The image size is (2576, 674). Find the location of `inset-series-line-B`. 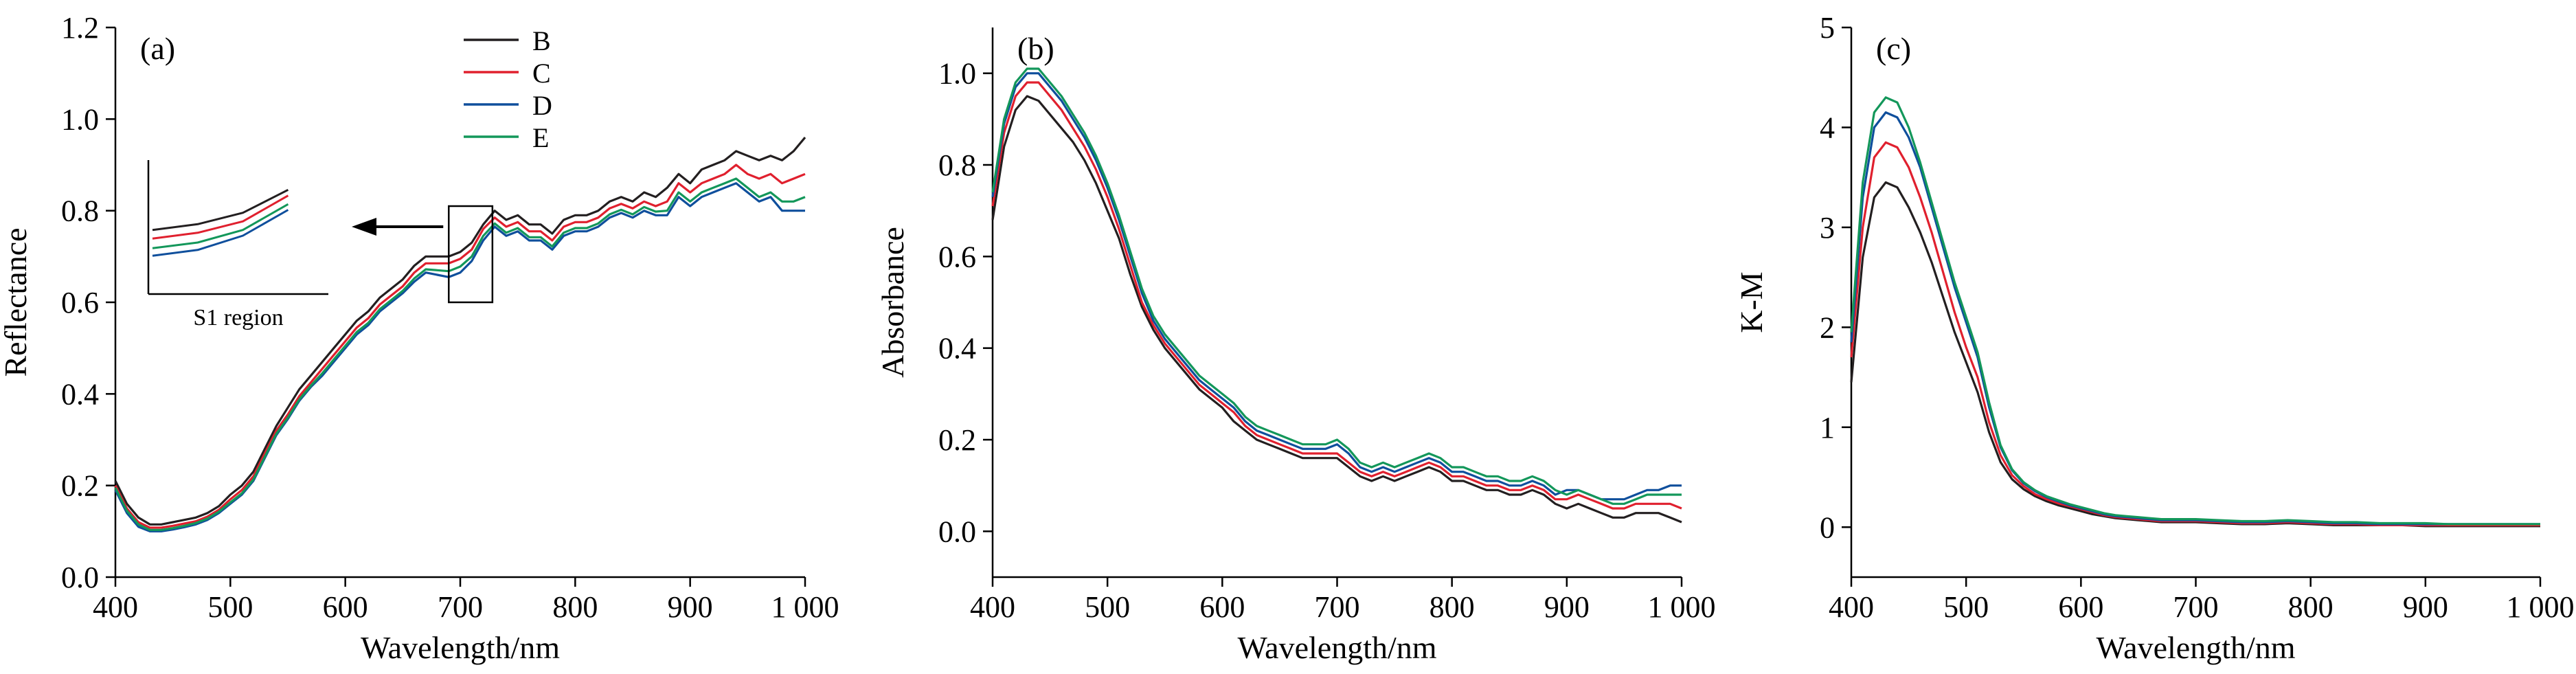

inset-series-line-B is located at coordinates (220, 210).